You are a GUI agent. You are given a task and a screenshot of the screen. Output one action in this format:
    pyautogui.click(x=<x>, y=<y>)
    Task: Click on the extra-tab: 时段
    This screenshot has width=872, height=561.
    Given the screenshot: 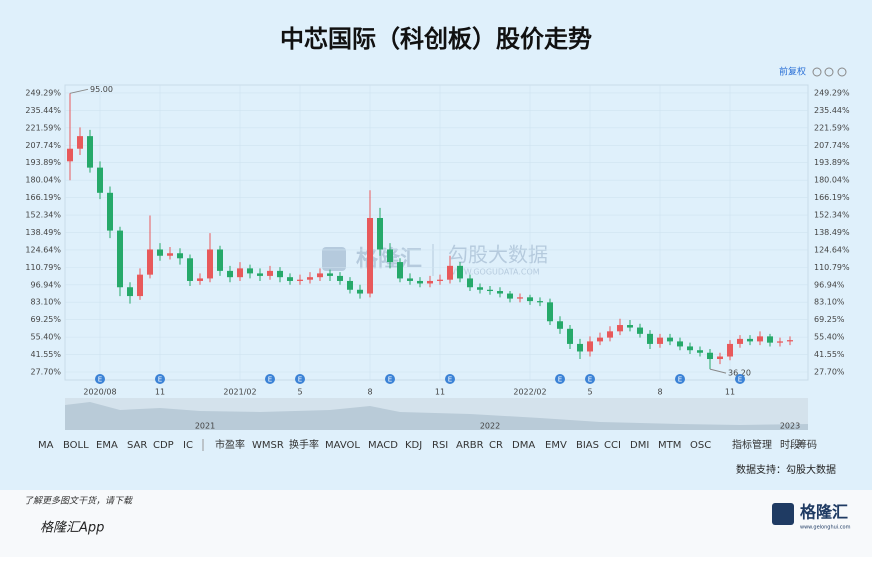 What is the action you would take?
    pyautogui.click(x=790, y=444)
    